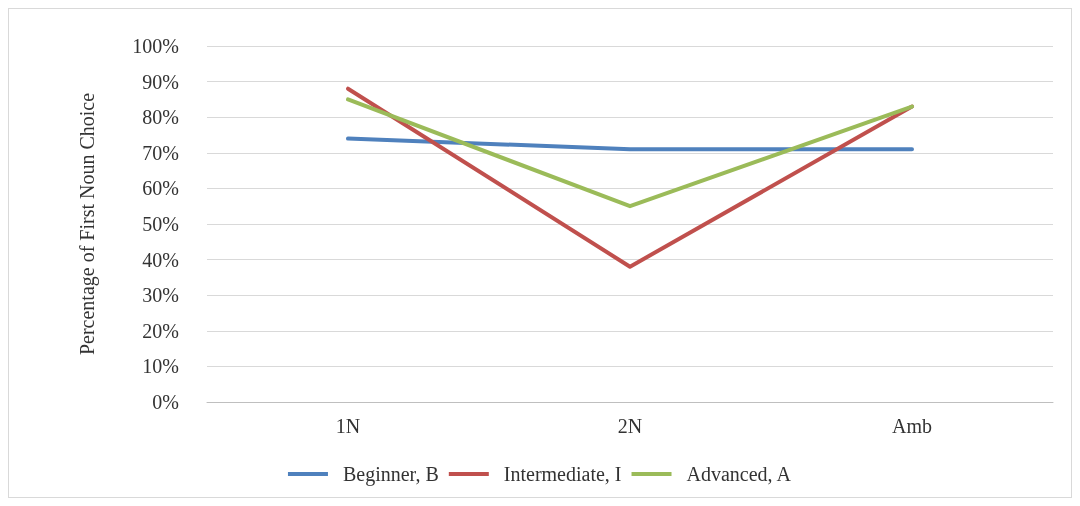 The image size is (1080, 506). I want to click on y-tick-label: 80%, so click(160, 117).